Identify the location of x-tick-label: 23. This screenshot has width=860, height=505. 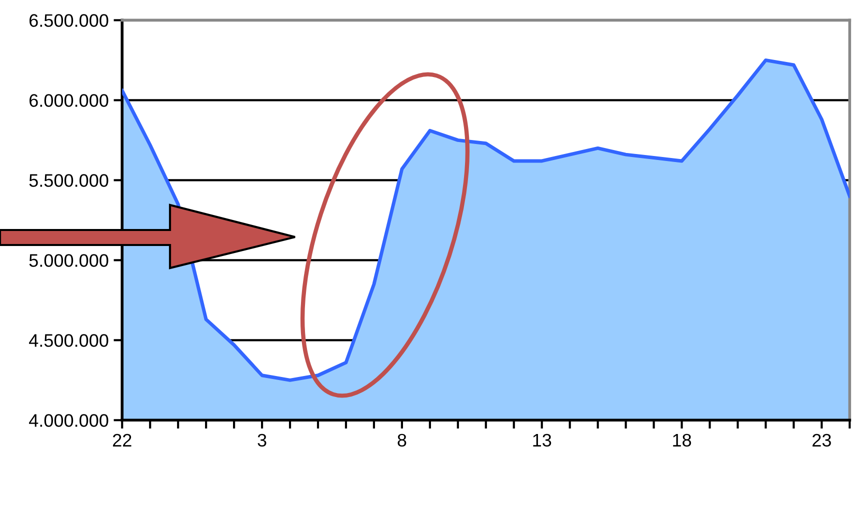
(821, 440).